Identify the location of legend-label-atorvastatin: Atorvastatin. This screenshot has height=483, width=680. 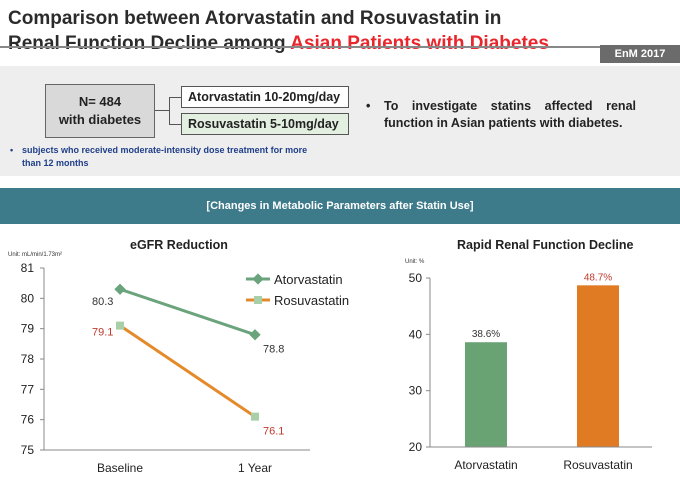
(308, 279).